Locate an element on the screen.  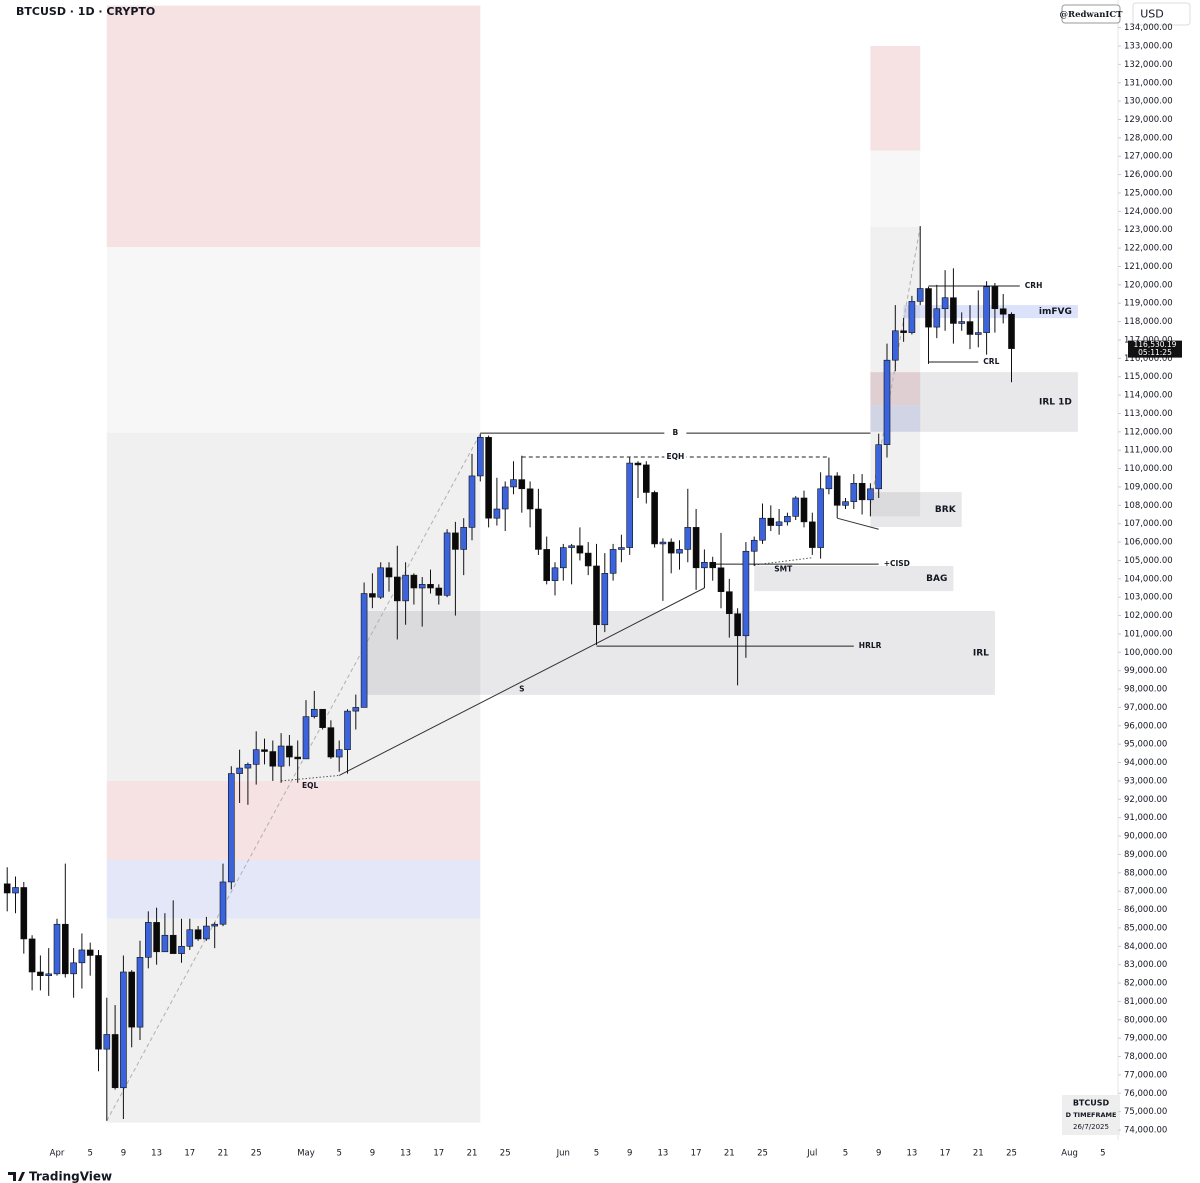
y-tick-label: 88,000.00 is located at coordinates (1145, 873).